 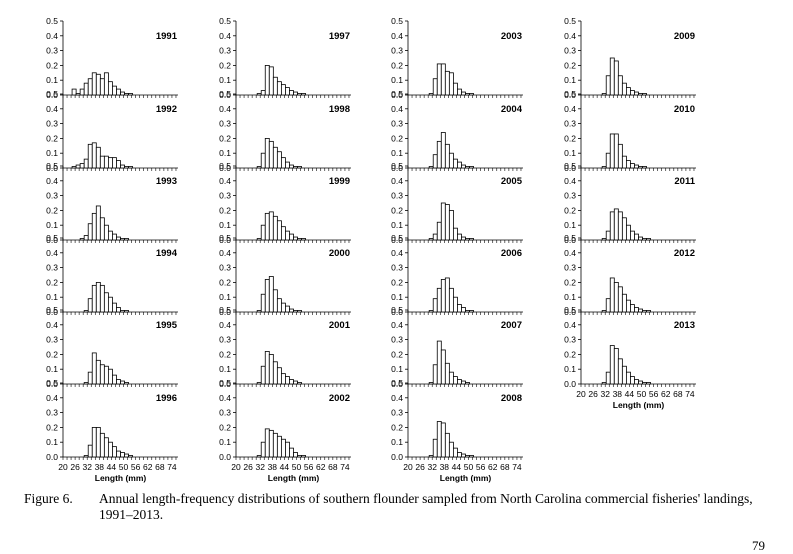 What do you see at coordinates (297, 467) in the screenshot?
I see `x-tick-label: 50` at bounding box center [297, 467].